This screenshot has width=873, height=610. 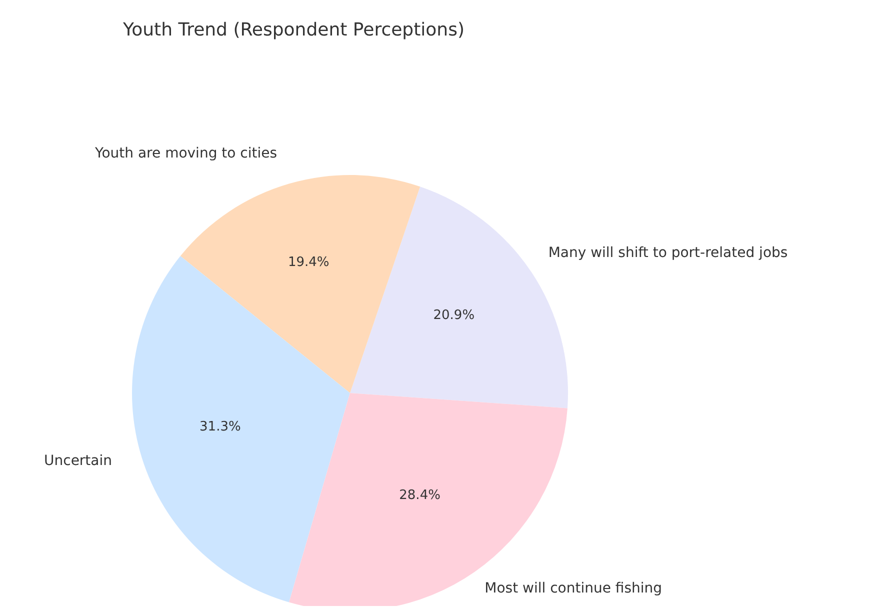 I want to click on data-label: 31.3%, so click(x=220, y=427).